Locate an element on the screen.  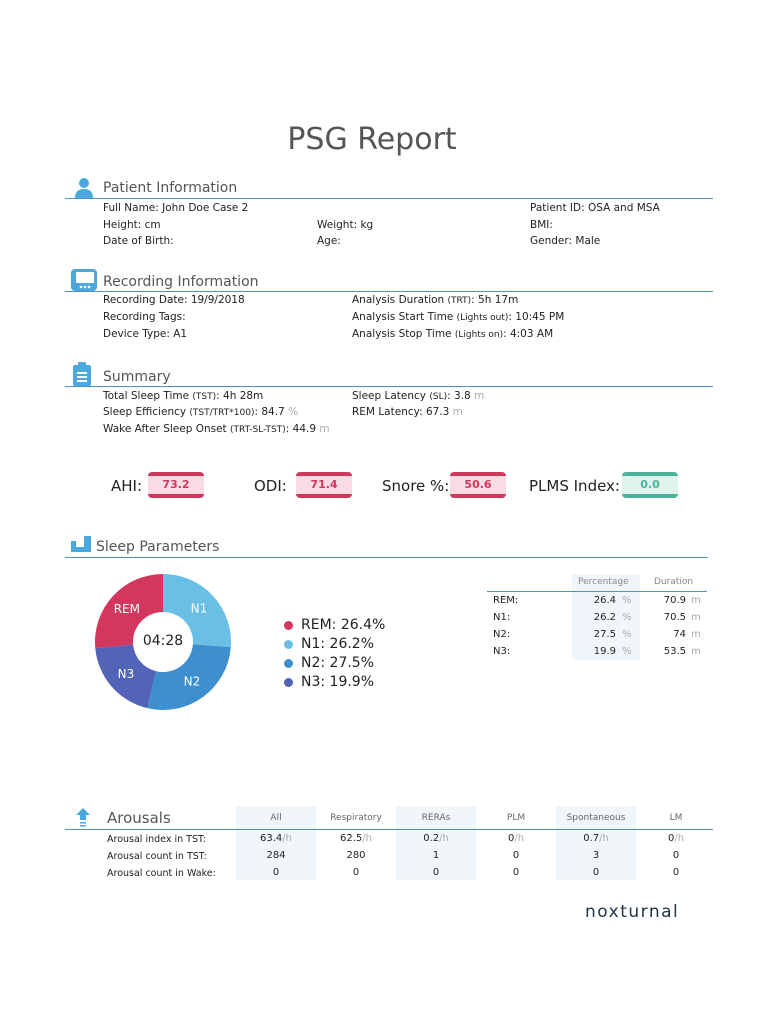
donut-slice-n3 is located at coordinates (126, 676).